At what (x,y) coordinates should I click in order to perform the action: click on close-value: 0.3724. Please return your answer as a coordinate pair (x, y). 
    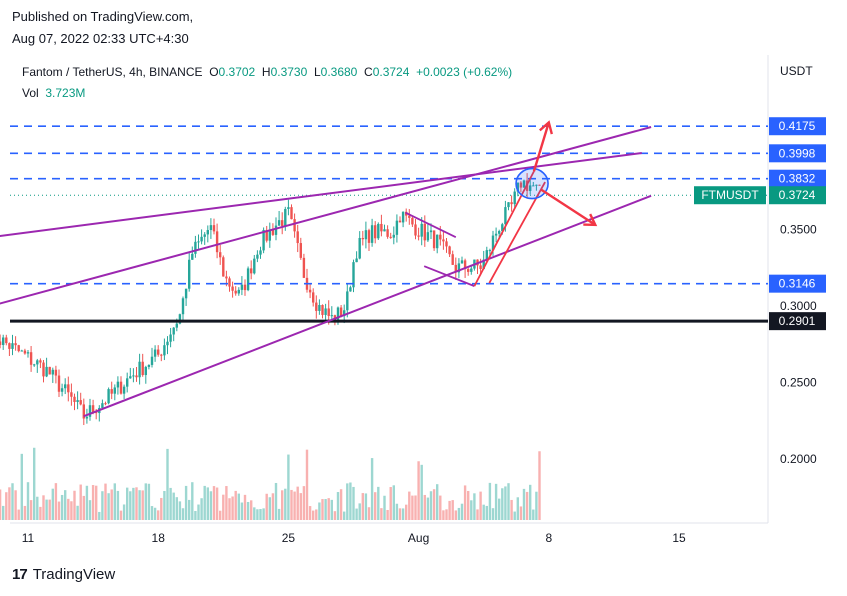
    Looking at the image, I should click on (391, 72).